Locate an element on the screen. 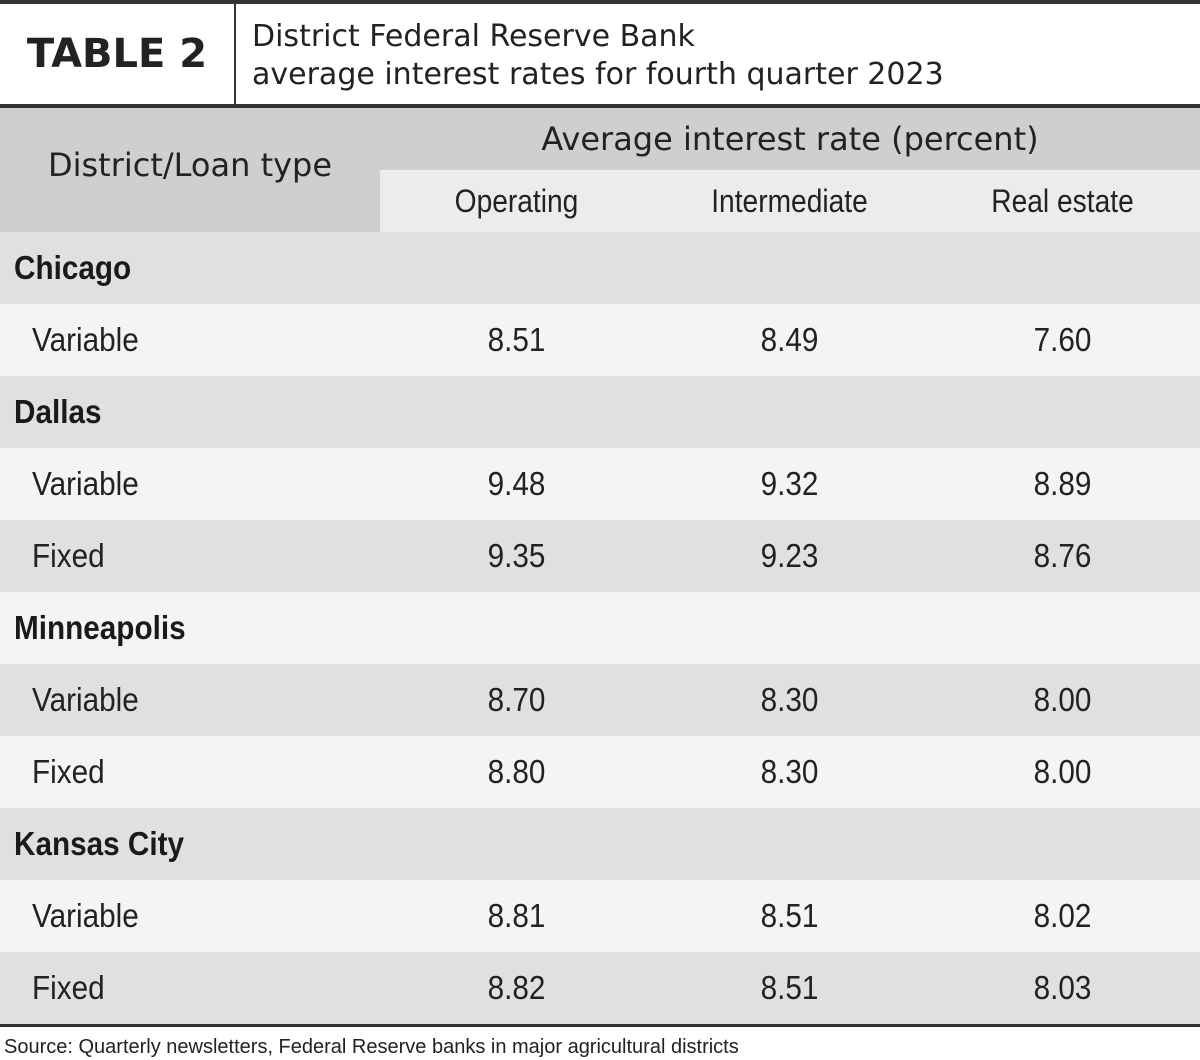  real-estate-column-header: Real estate is located at coordinates (1062, 200).